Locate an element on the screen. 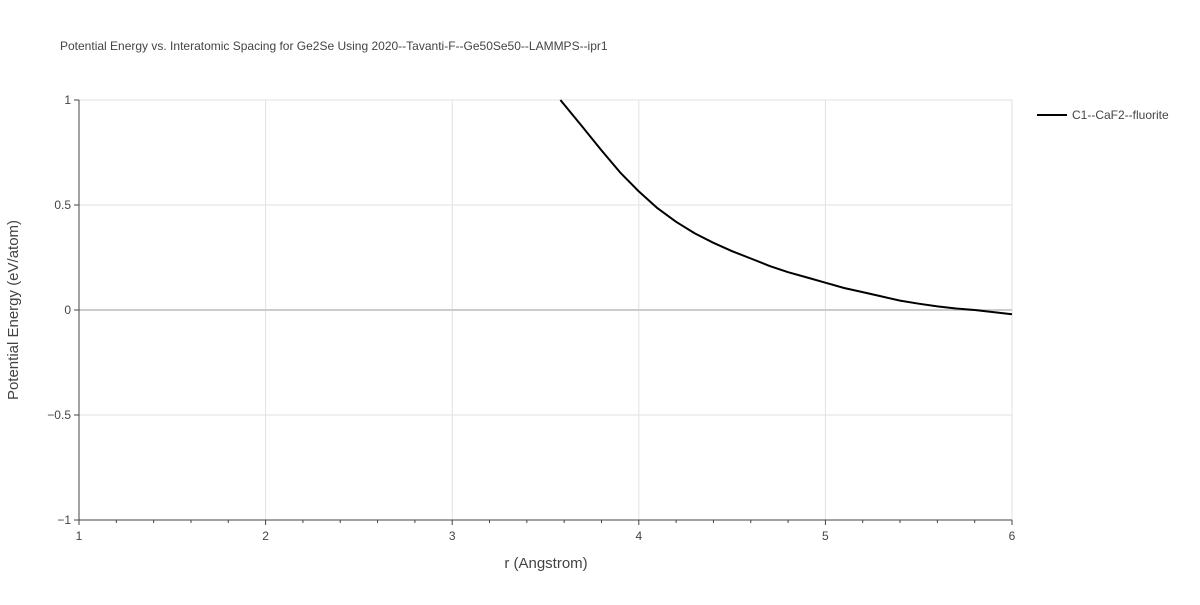 The image size is (1200, 605). y-tick-label: −0.5 is located at coordinates (59, 415).